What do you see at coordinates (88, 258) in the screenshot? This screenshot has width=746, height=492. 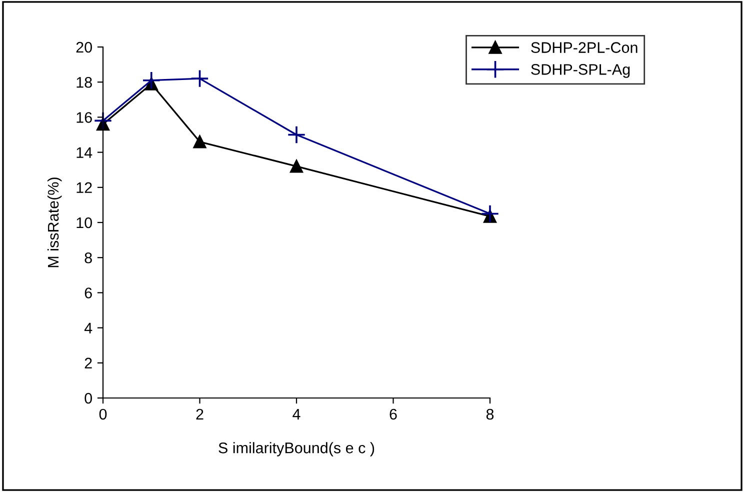 I see `y-tick-label: 8` at bounding box center [88, 258].